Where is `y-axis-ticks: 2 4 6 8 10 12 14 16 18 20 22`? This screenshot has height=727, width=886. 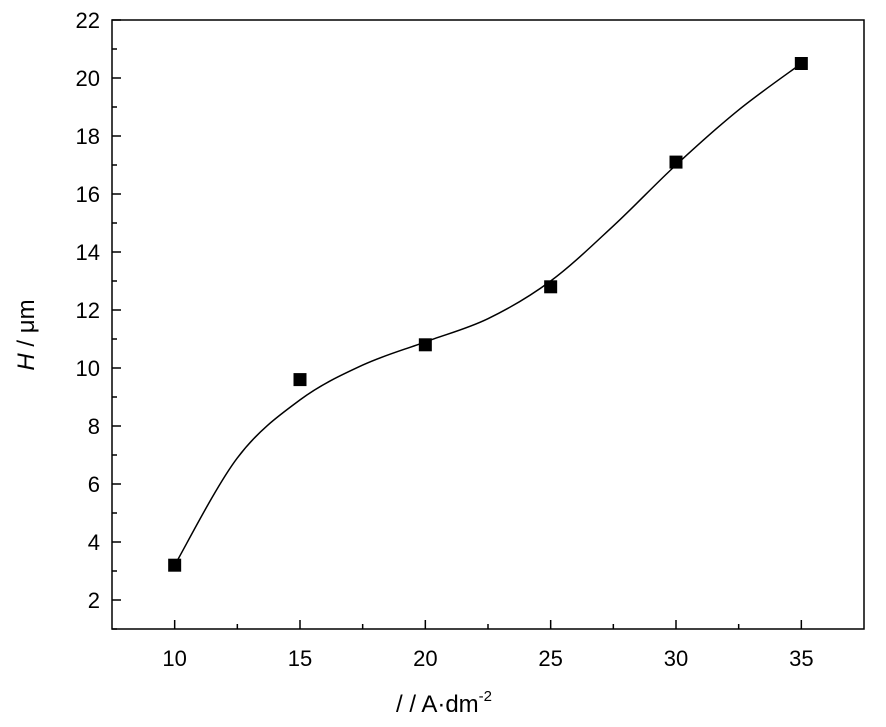 y-axis-ticks: 2 4 6 8 10 12 14 16 18 20 22 is located at coordinates (98, 319).